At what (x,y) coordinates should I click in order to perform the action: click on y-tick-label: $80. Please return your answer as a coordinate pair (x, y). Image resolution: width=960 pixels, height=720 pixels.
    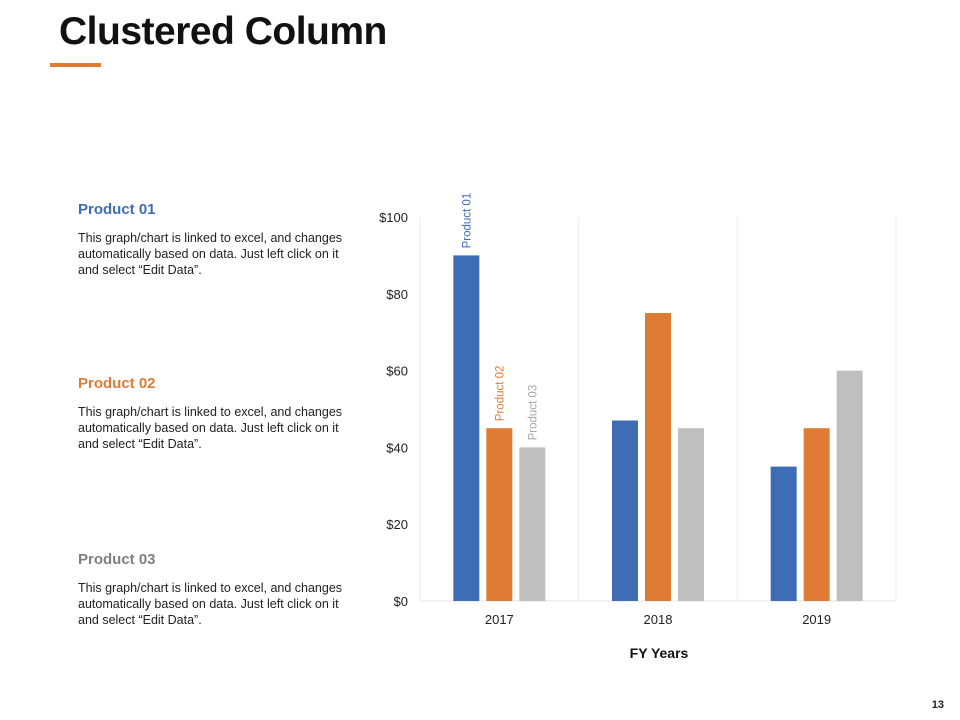
    Looking at the image, I should click on (397, 294).